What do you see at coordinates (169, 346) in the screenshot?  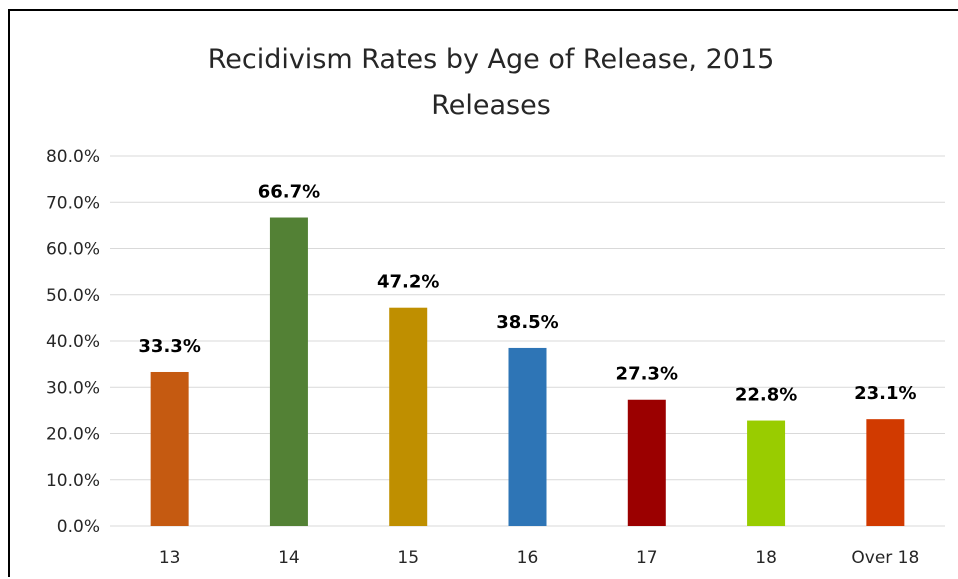 I see `data-label: 33.3%` at bounding box center [169, 346].